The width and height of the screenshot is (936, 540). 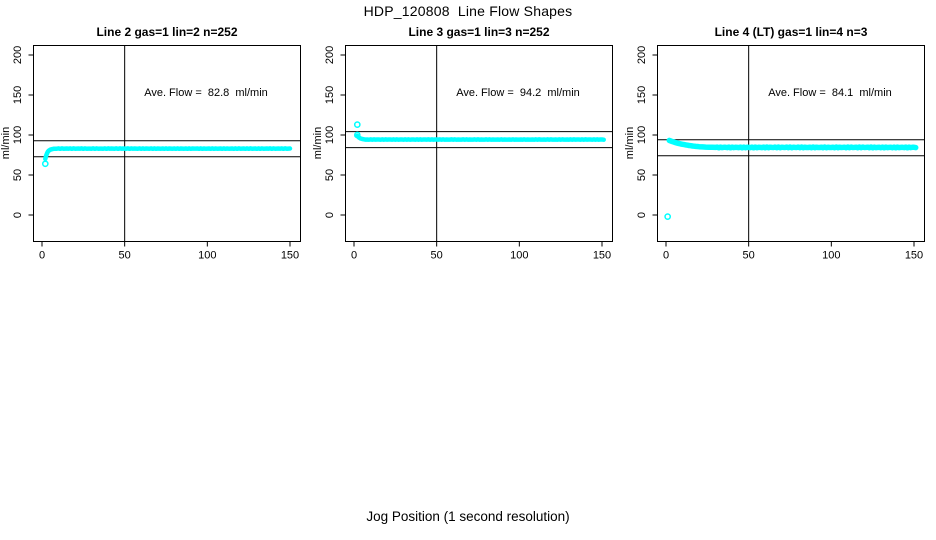 What do you see at coordinates (166, 32) in the screenshot?
I see `panel-title: Line 2 gas=1 lin=2 n=252` at bounding box center [166, 32].